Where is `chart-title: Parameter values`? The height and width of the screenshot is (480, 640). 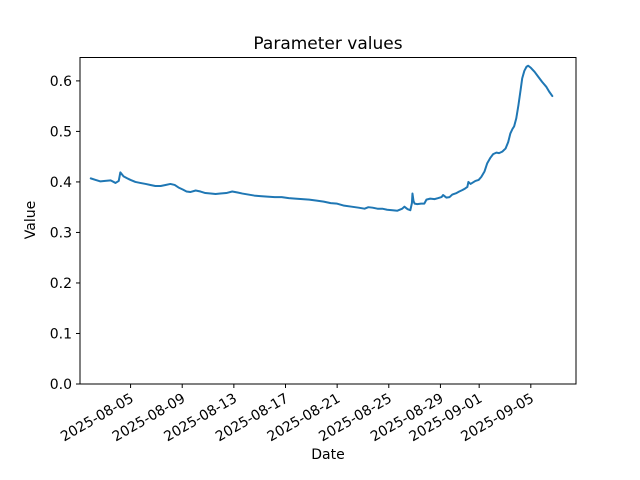 chart-title: Parameter values is located at coordinates (327, 44).